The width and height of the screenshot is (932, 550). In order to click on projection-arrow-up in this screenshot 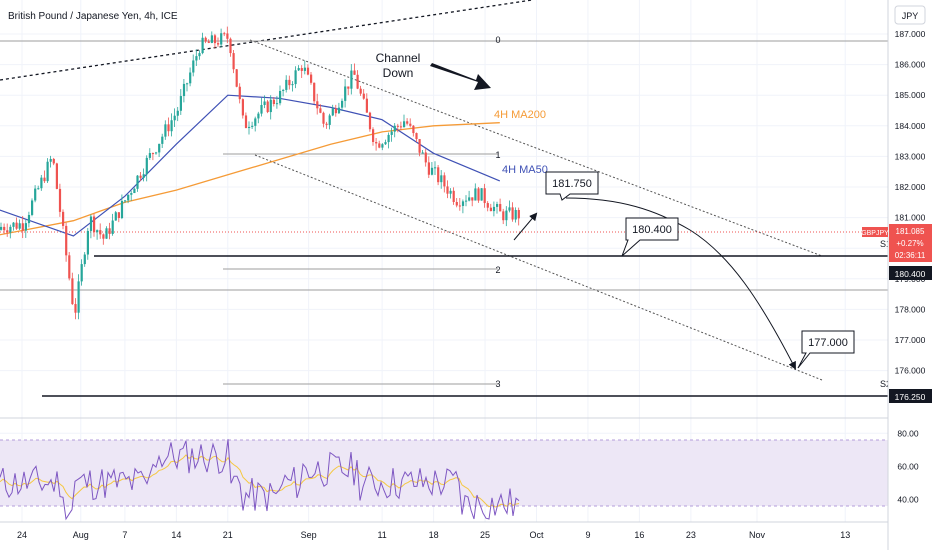, I will do `click(525, 226)`.